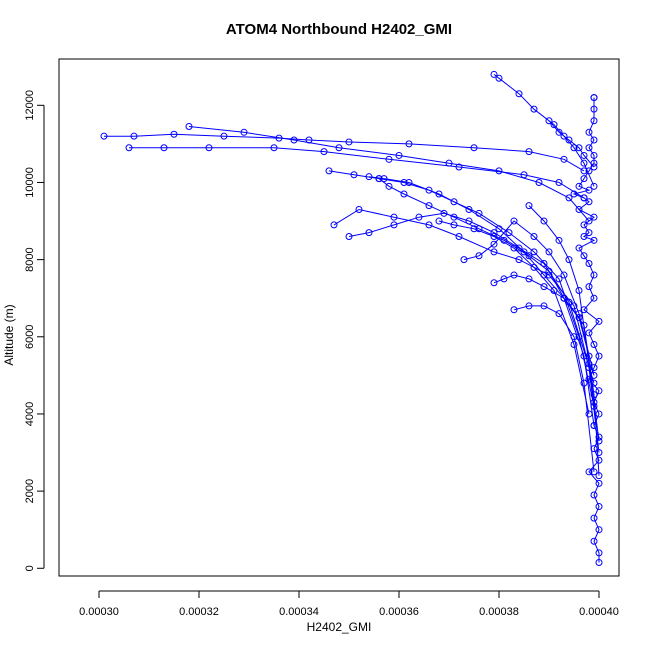 The height and width of the screenshot is (650, 650). I want to click on y-tick-label: 8000, so click(30, 259).